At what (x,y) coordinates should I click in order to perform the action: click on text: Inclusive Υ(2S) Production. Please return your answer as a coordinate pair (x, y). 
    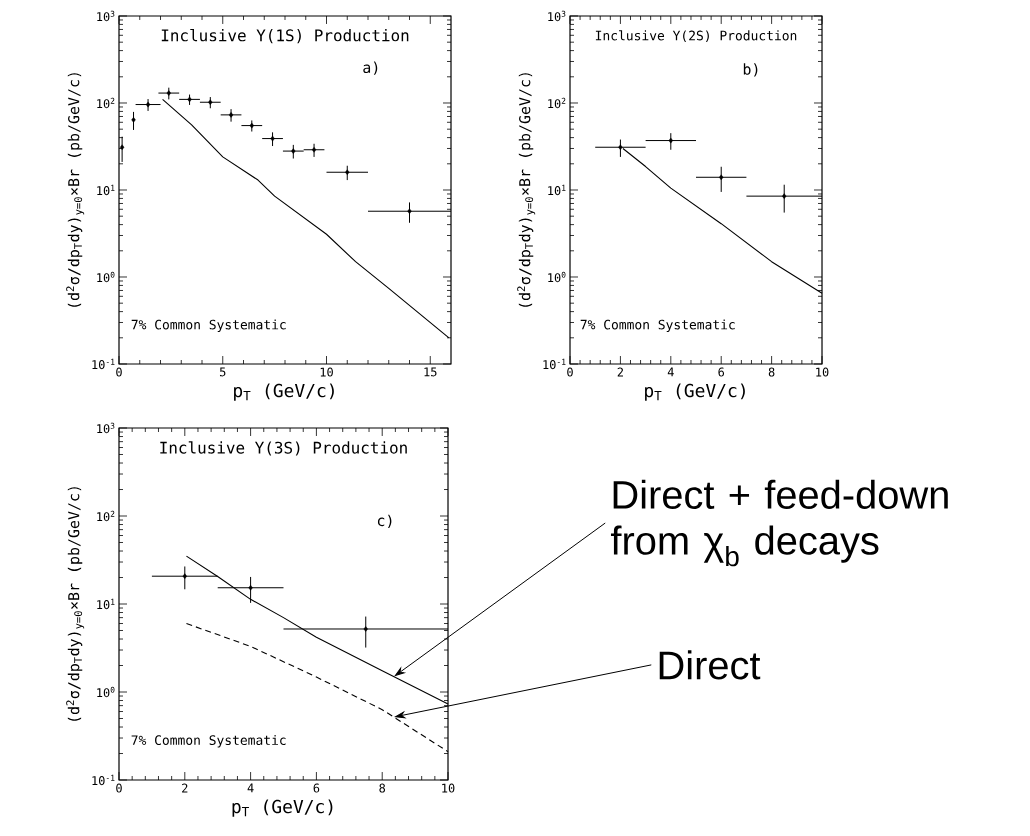
    Looking at the image, I should click on (696, 36).